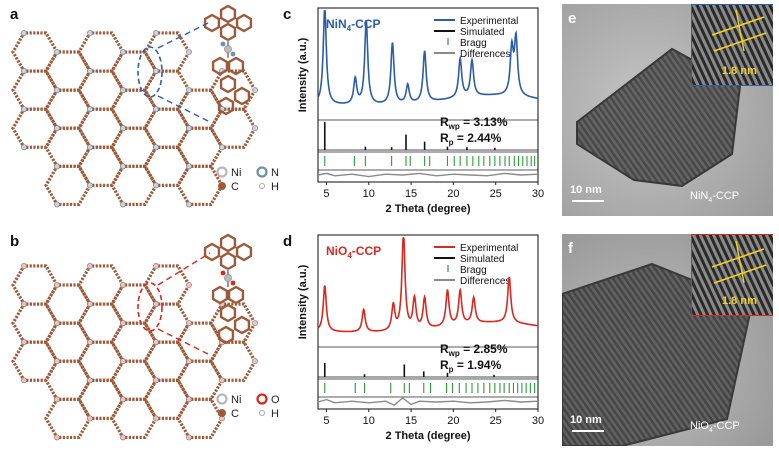 Image resolution: width=779 pixels, height=454 pixels. Describe the element at coordinates (15, 241) in the screenshot. I see `panel-label-b: b` at that location.